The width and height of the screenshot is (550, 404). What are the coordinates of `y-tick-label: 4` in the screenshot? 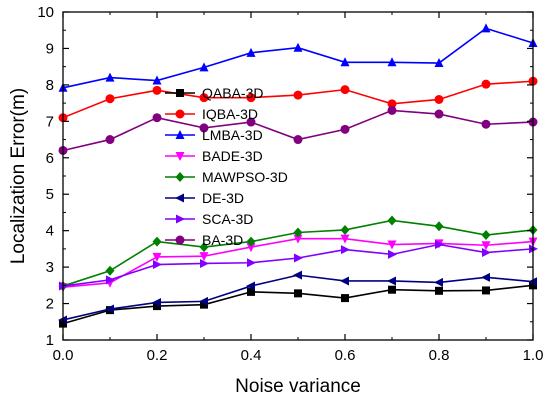 It's located at (50, 231).